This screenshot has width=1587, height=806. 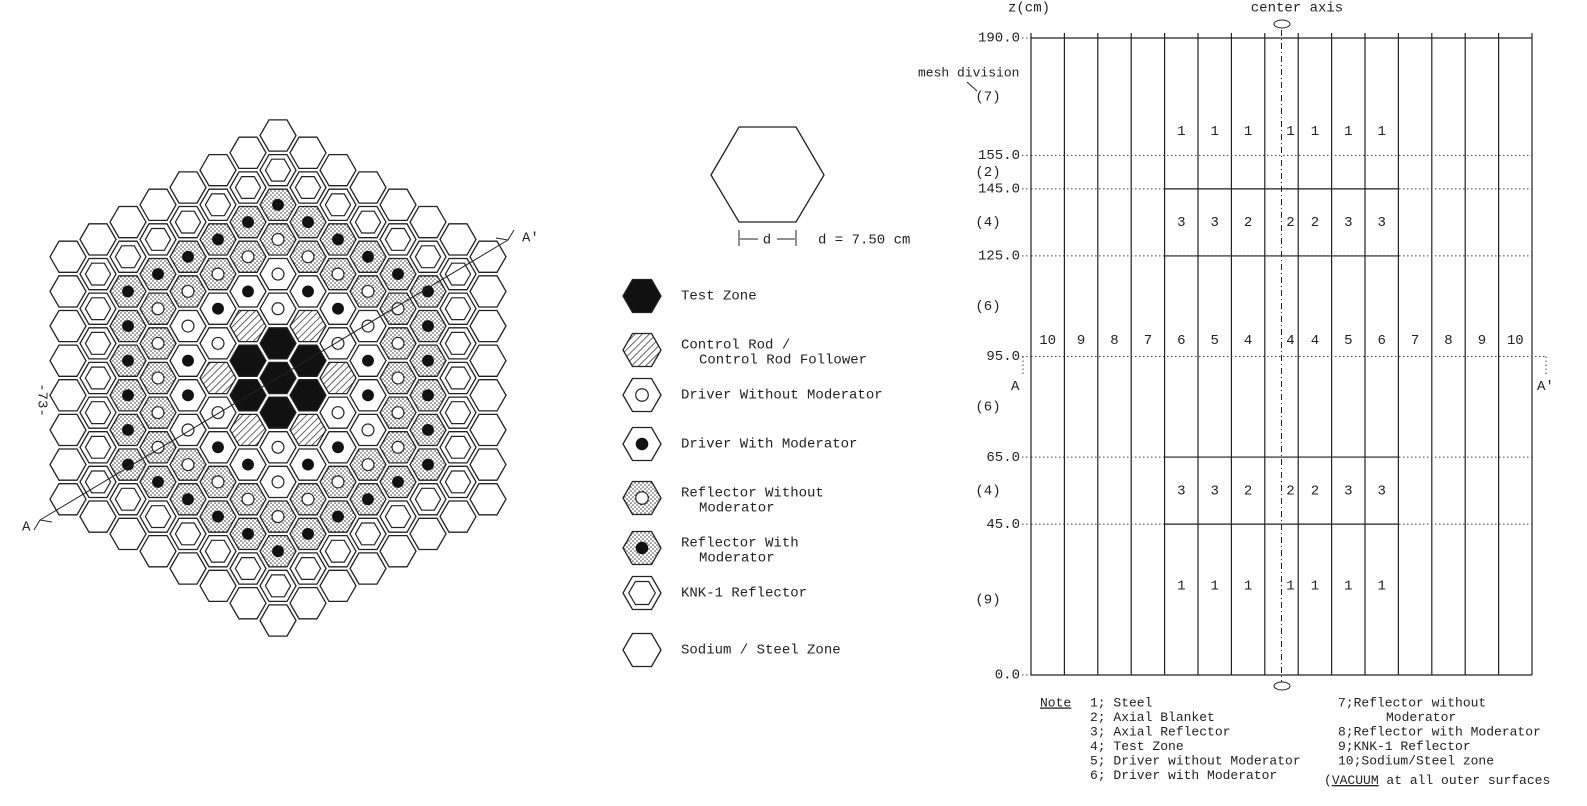 What do you see at coordinates (1015, 387) in the screenshot?
I see `section-label: A` at bounding box center [1015, 387].